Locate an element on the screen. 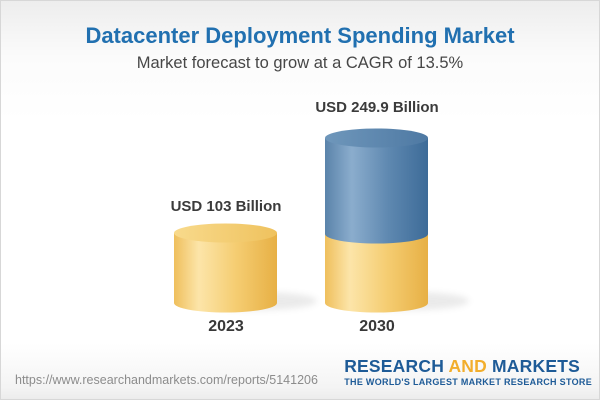 The width and height of the screenshot is (600, 400). bar-2030-segment-base is located at coordinates (376, 273).